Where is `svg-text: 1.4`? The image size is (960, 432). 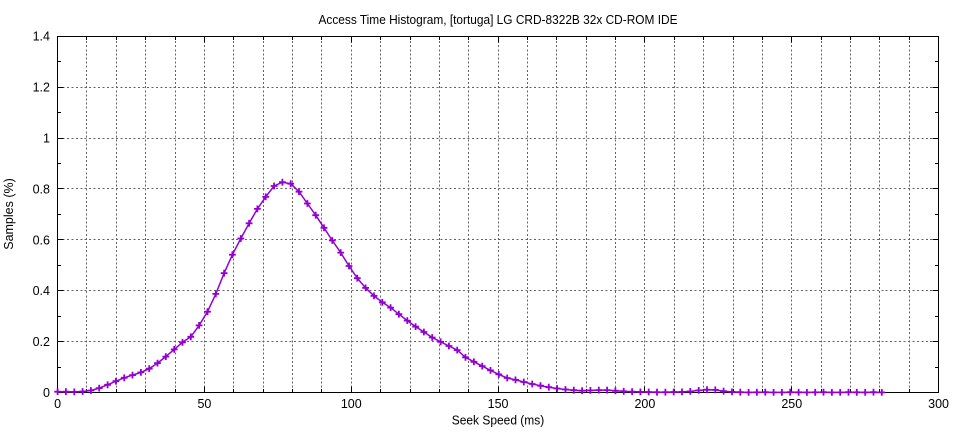 svg-text: 1.4 is located at coordinates (41, 37).